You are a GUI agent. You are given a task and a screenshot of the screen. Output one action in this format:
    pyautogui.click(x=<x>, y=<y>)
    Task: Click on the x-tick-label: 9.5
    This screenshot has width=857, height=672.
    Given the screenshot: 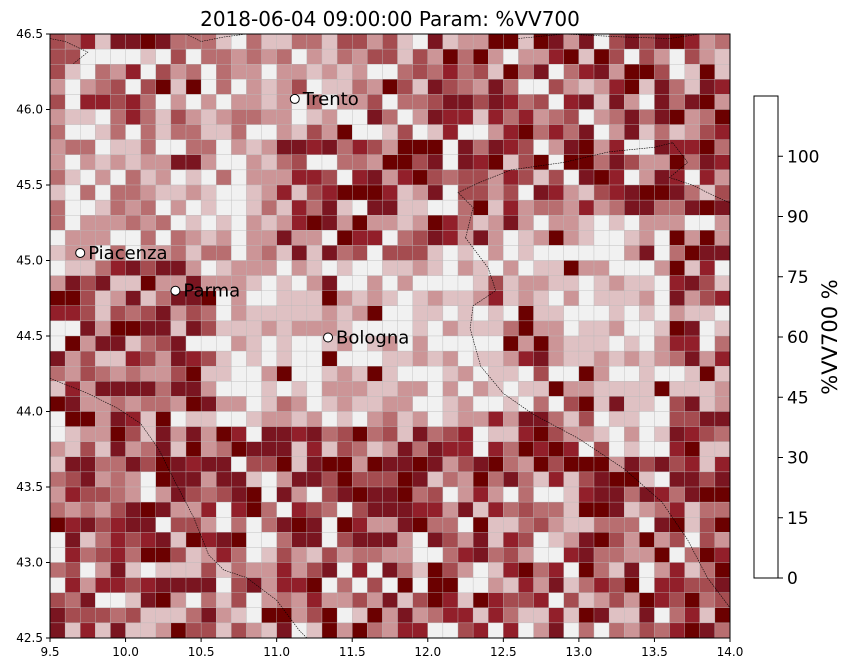 What is the action you would take?
    pyautogui.click(x=49, y=652)
    